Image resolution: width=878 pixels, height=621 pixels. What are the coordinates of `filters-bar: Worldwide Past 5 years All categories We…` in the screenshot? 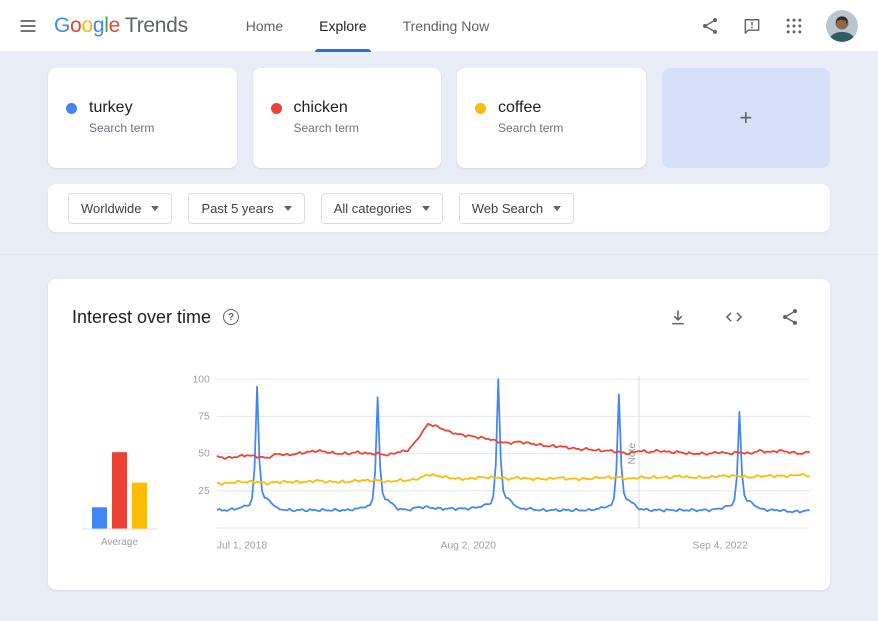 It's located at (439, 208).